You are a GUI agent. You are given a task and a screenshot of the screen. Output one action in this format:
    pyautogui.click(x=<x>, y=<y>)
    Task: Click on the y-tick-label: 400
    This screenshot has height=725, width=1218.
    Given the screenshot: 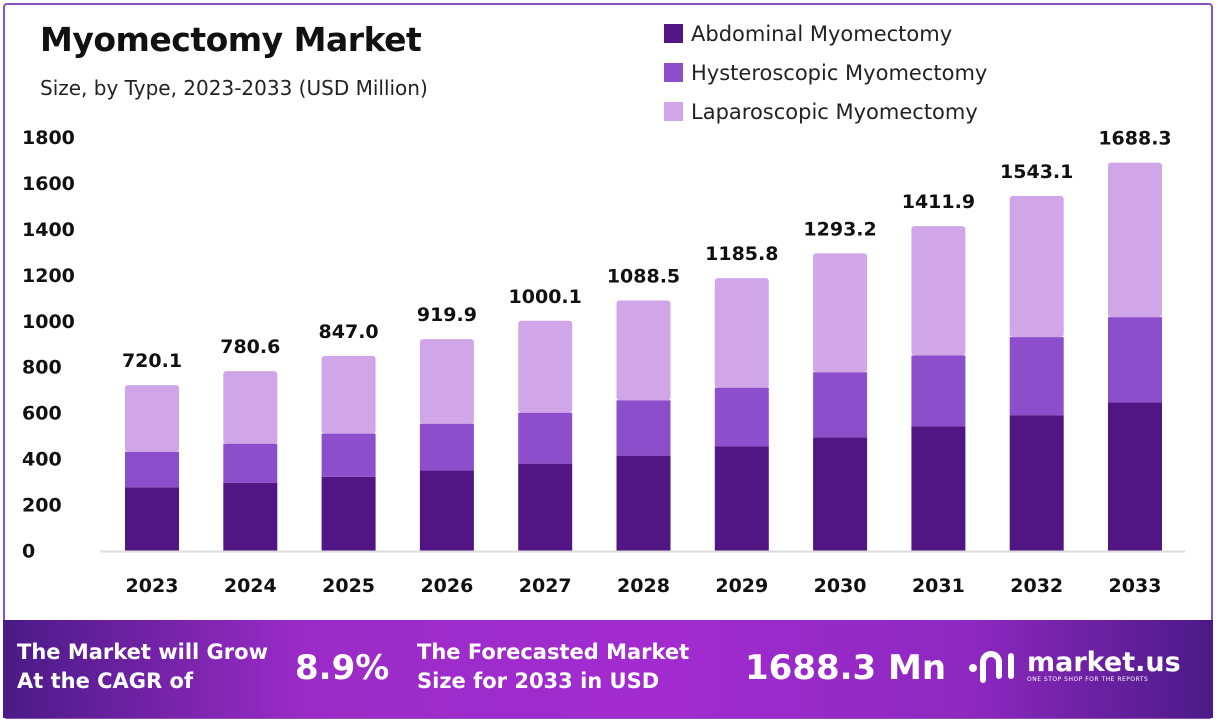 What is the action you would take?
    pyautogui.click(x=42, y=460)
    